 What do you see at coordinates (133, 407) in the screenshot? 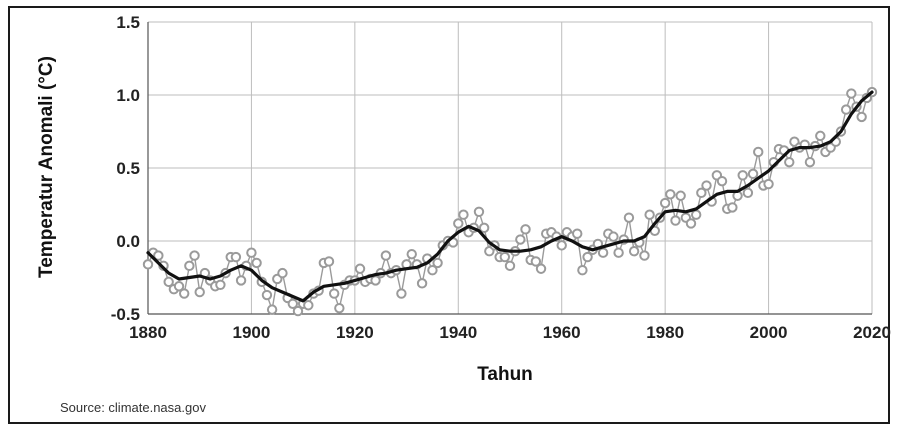
I see `source-note: Source: climate.nasa.gov` at bounding box center [133, 407].